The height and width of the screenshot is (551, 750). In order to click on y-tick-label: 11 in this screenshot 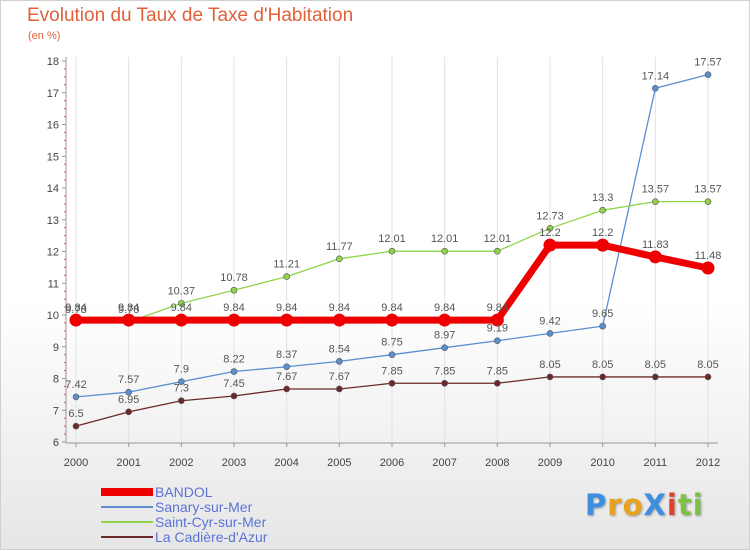, I will do `click(53, 284)`.